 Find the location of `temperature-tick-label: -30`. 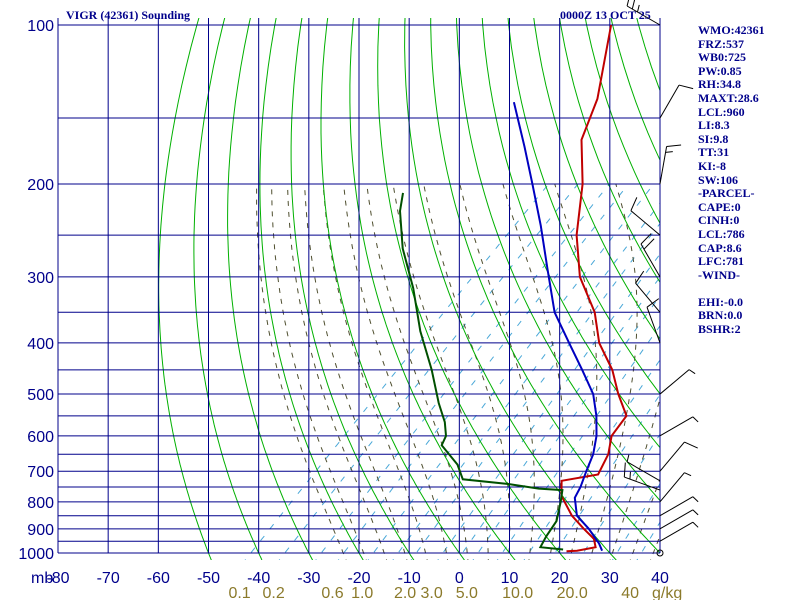

temperature-tick-label: -30 is located at coordinates (308, 578).